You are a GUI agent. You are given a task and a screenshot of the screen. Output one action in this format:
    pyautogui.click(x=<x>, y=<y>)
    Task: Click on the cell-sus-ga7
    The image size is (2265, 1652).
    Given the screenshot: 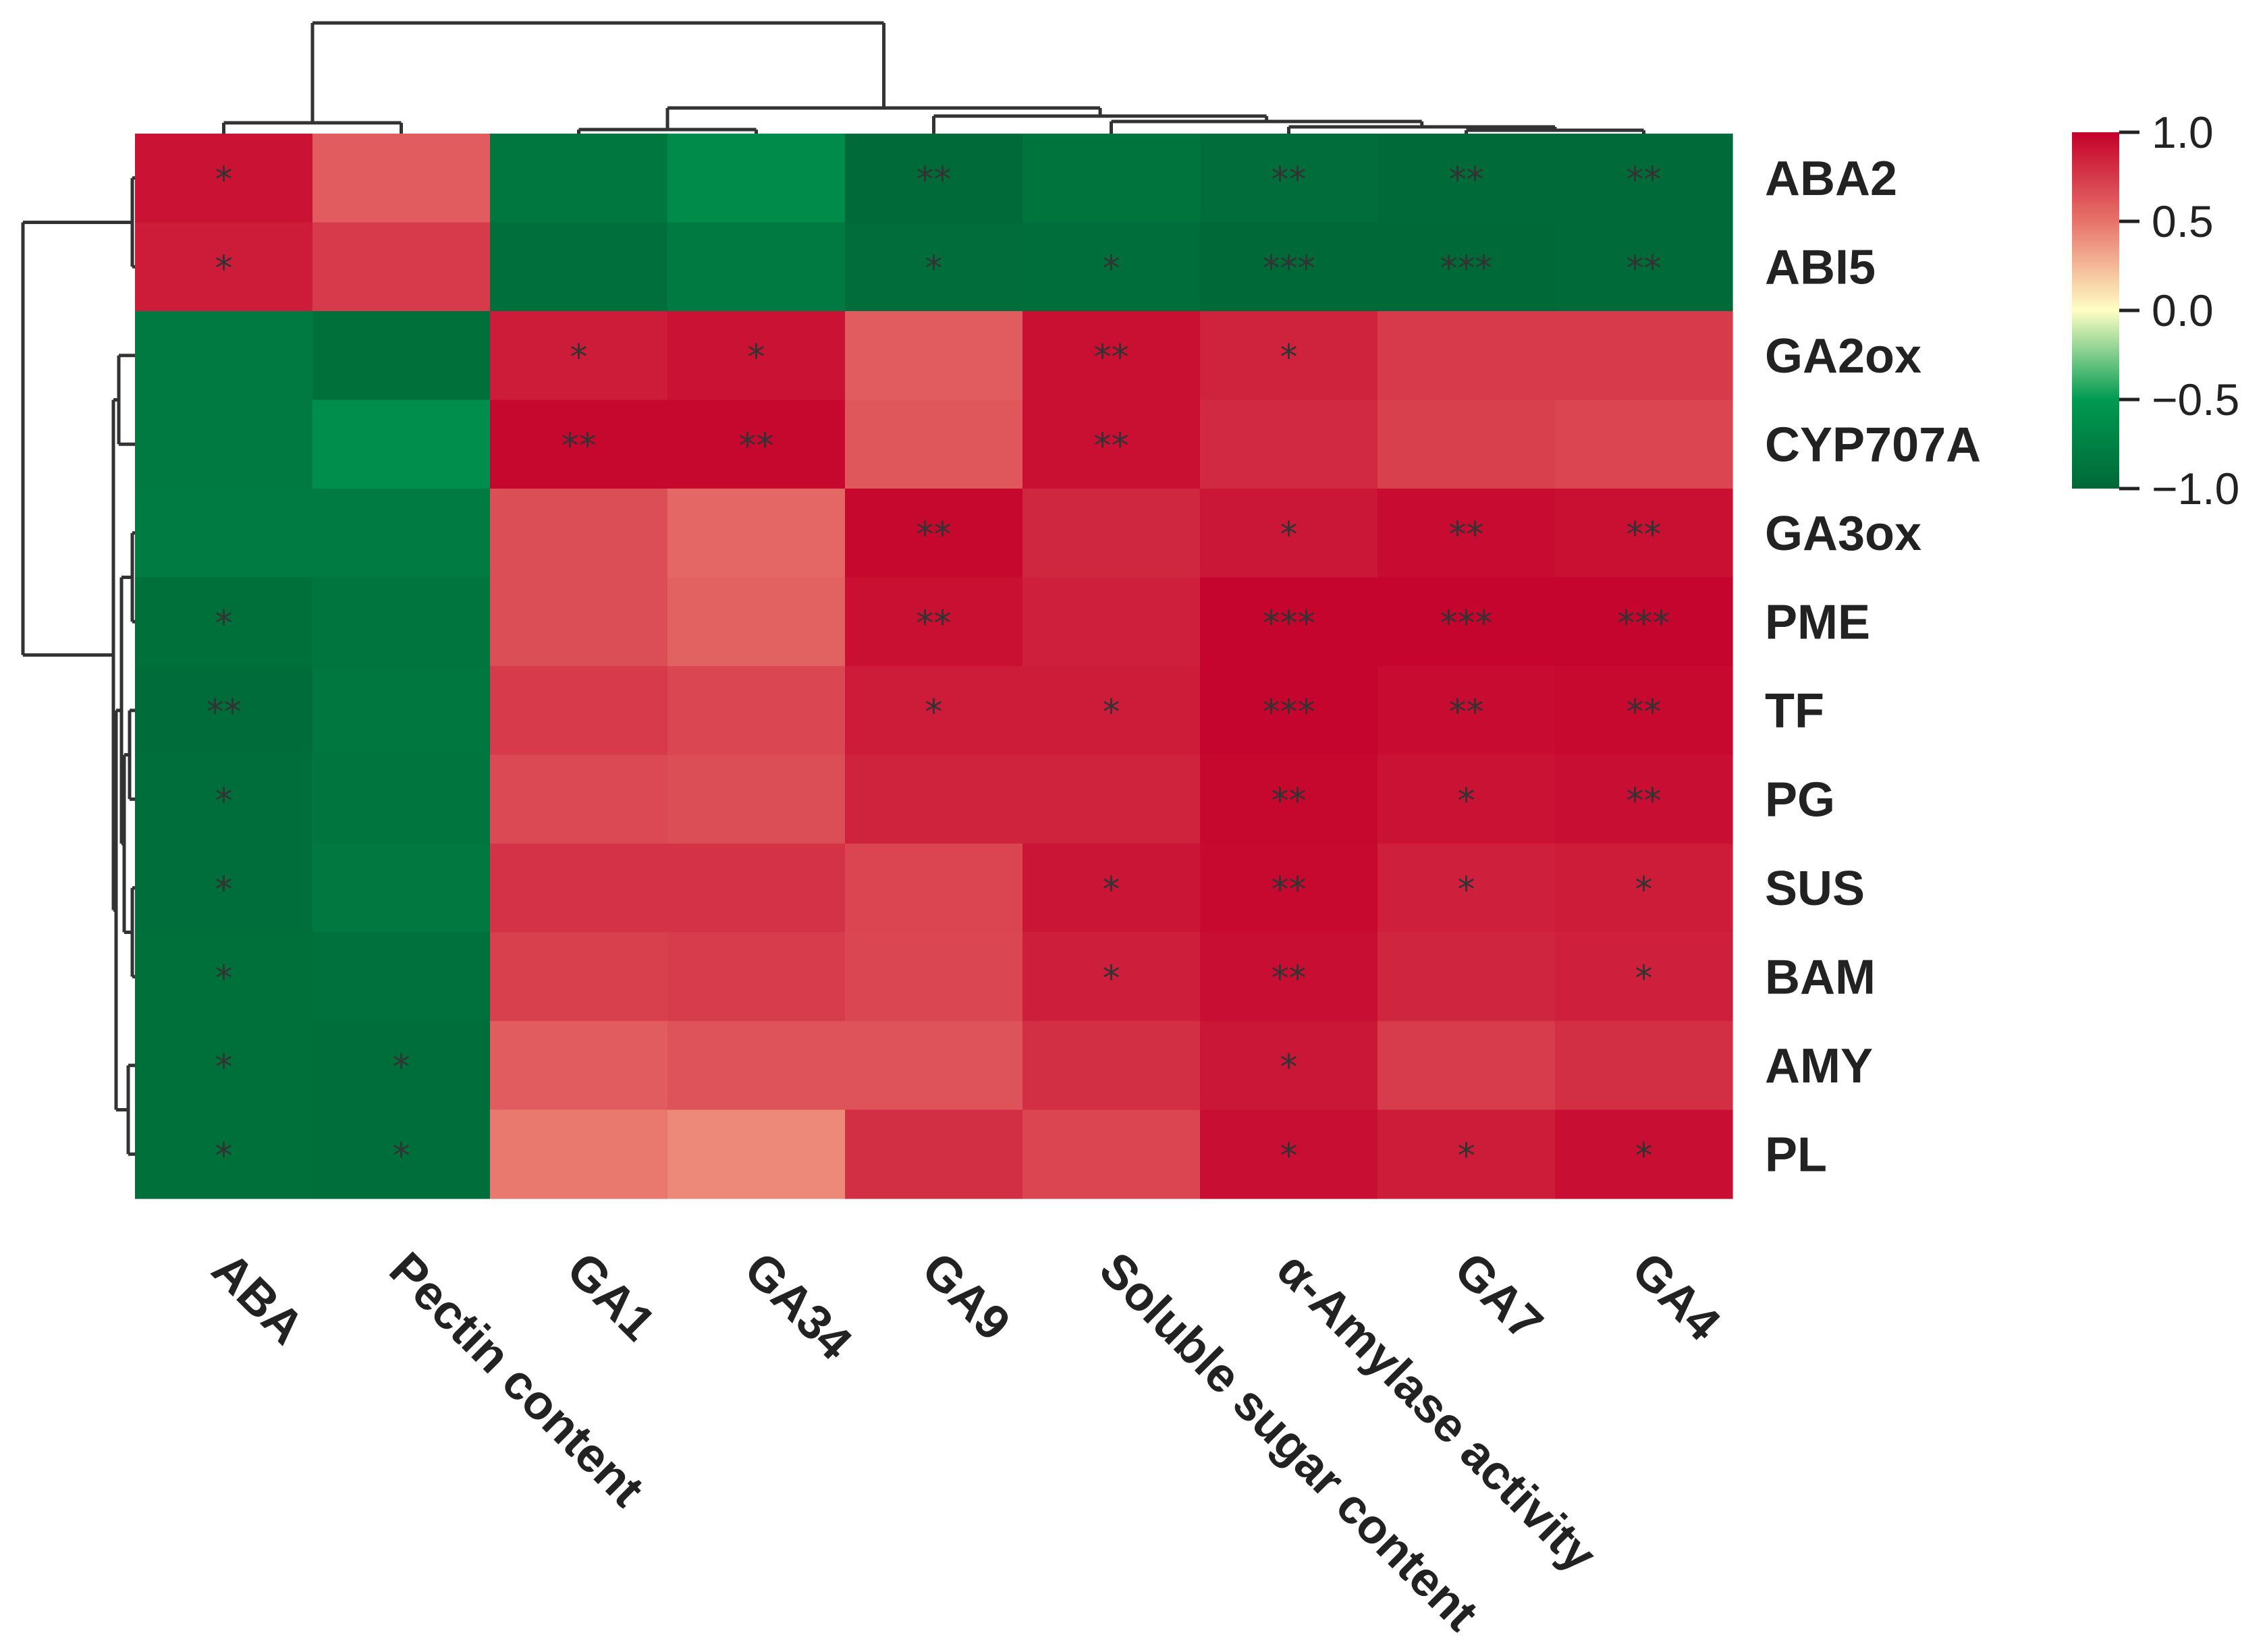 What is the action you would take?
    pyautogui.click(x=1466, y=888)
    